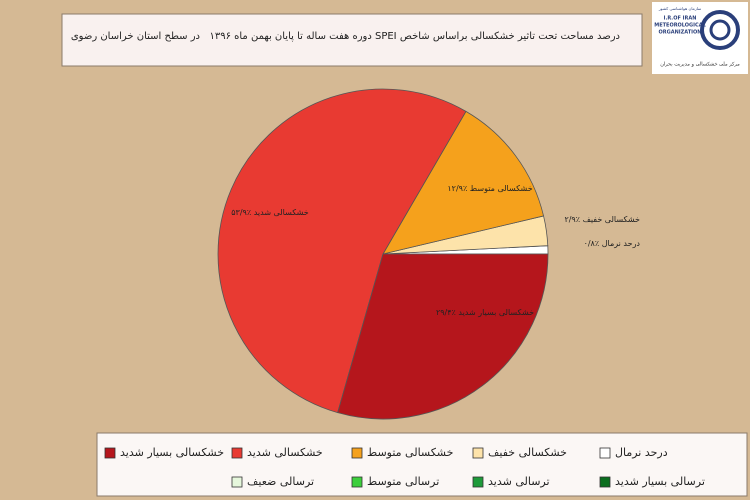 This screenshot has width=750, height=500. Describe the element at coordinates (241, 212) in the screenshot. I see `data-label-value: ٪۵۳/۹` at that location.